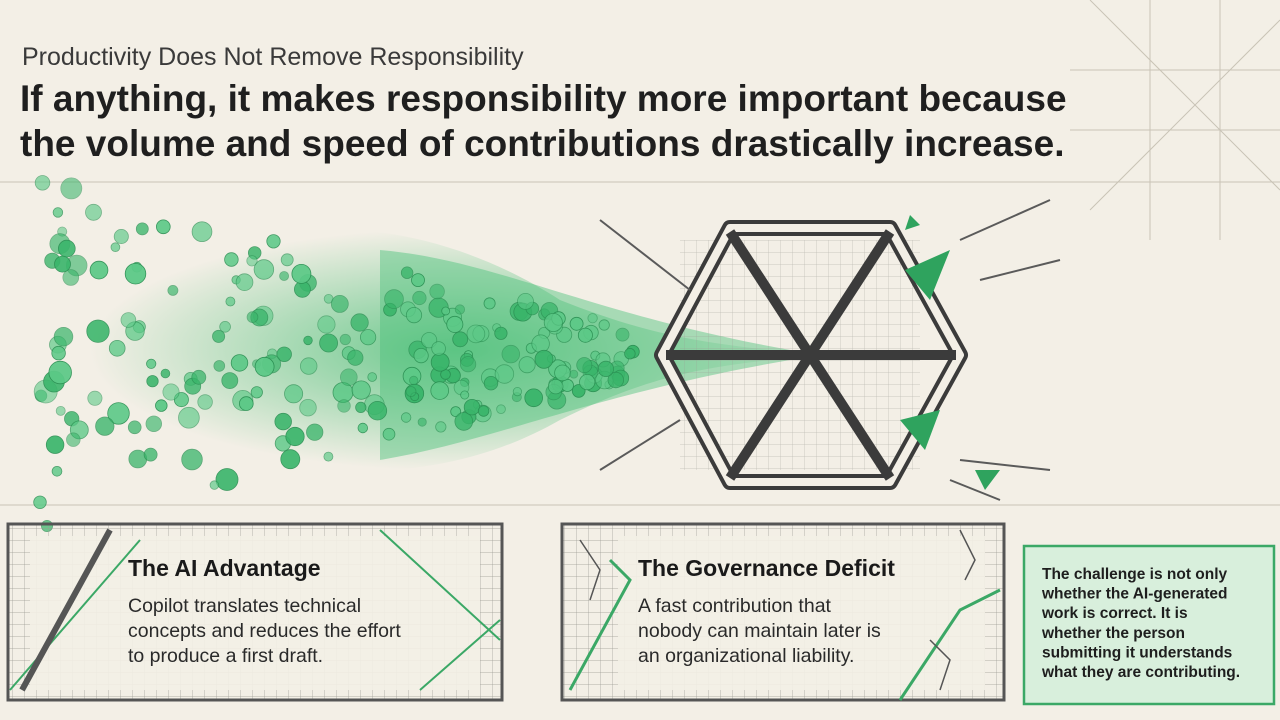 The width and height of the screenshot is (1280, 720). I want to click on card-frame, so click(255, 612).